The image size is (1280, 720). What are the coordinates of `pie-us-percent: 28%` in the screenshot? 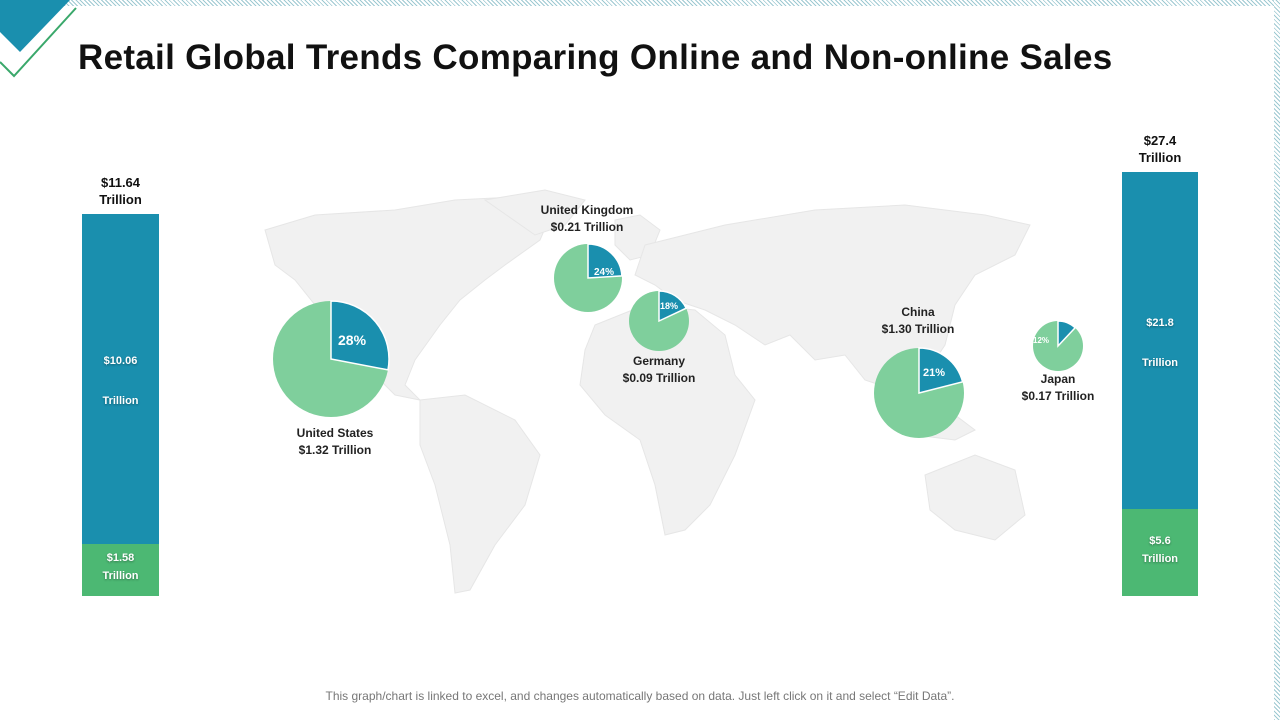 It's located at (352, 340).